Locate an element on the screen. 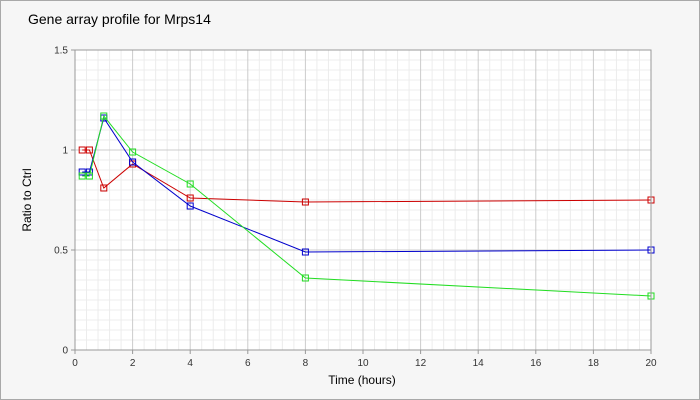 This screenshot has height=400, width=700. x-tick-label: 8 is located at coordinates (306, 363).